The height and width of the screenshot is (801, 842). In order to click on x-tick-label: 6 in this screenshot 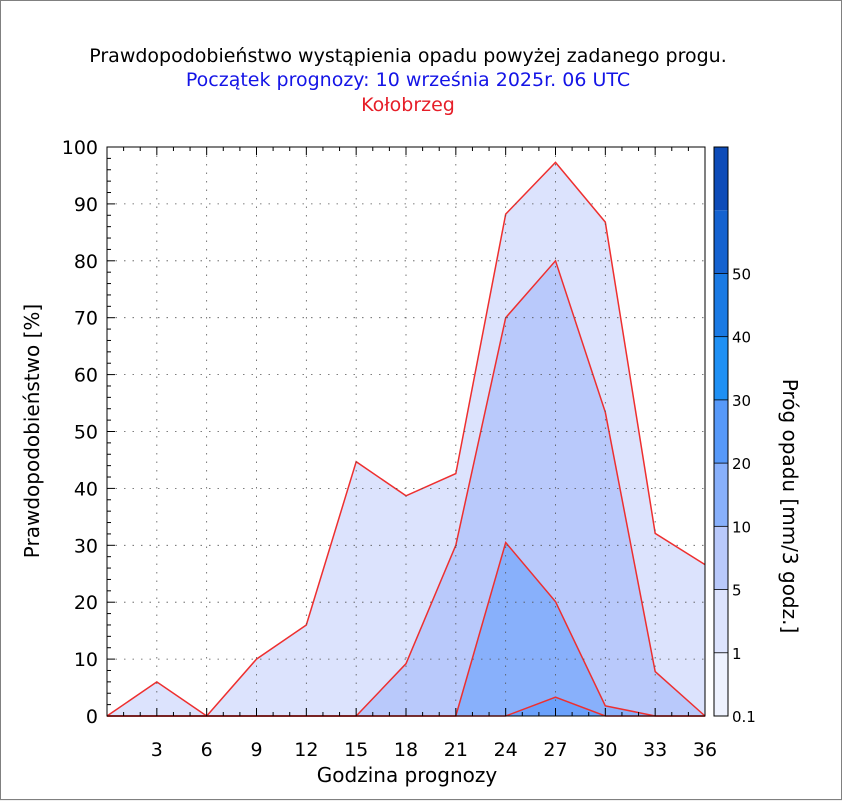, I will do `click(207, 750)`.